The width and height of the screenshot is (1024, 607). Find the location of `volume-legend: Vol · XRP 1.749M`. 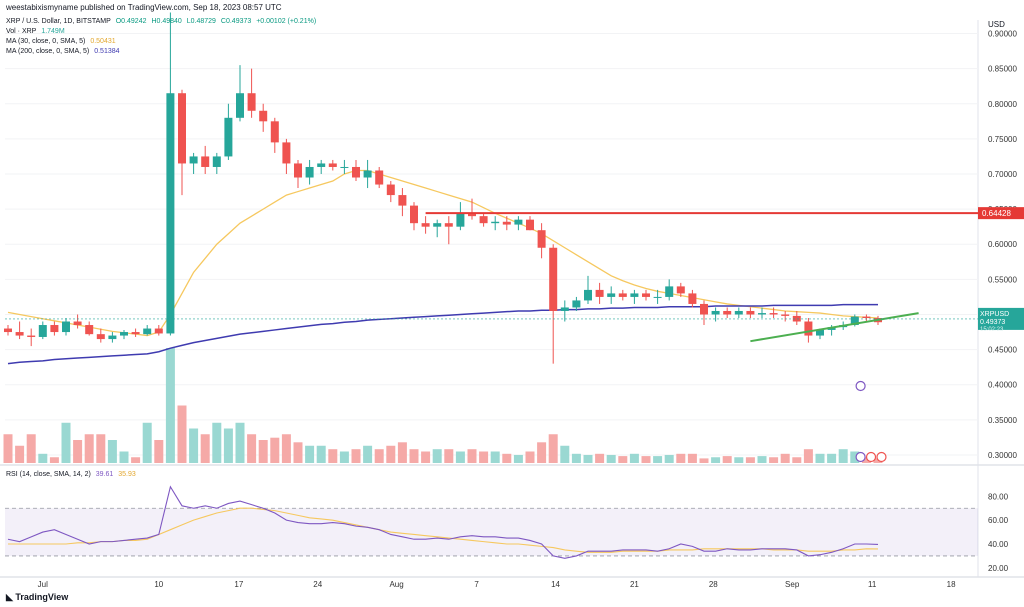

volume-legend: Vol · XRP 1.749M is located at coordinates (37, 31).